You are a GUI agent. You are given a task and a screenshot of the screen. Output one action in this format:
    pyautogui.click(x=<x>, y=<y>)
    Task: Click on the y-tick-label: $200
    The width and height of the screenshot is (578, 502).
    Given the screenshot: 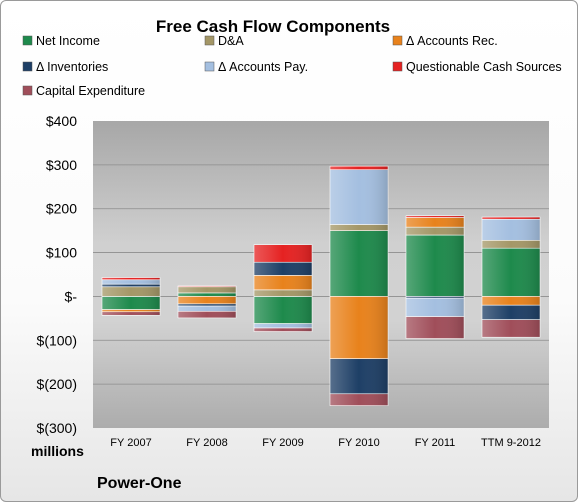 What is the action you would take?
    pyautogui.click(x=61, y=209)
    